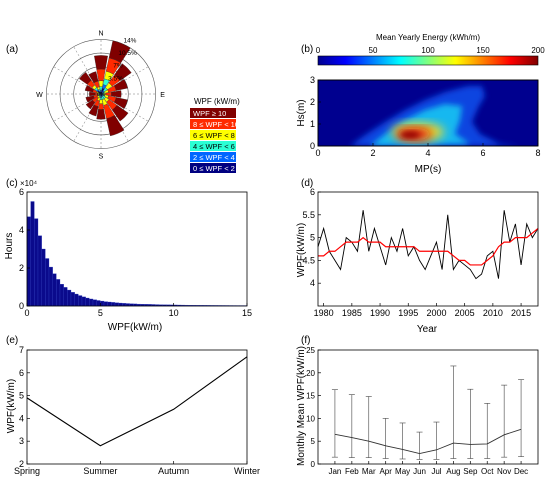 This screenshot has width=550, height=485. Describe the element at coordinates (312, 283) in the screenshot. I see `y-tick-label-0: 4` at that location.